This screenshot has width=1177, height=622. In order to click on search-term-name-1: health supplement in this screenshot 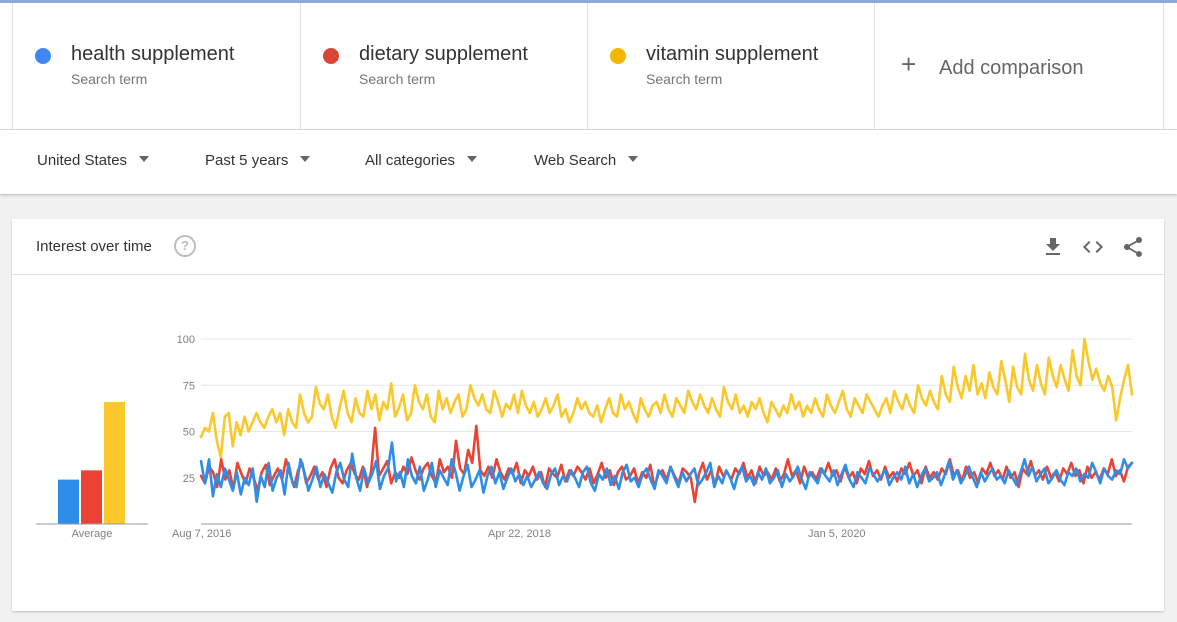, I will do `click(153, 54)`.